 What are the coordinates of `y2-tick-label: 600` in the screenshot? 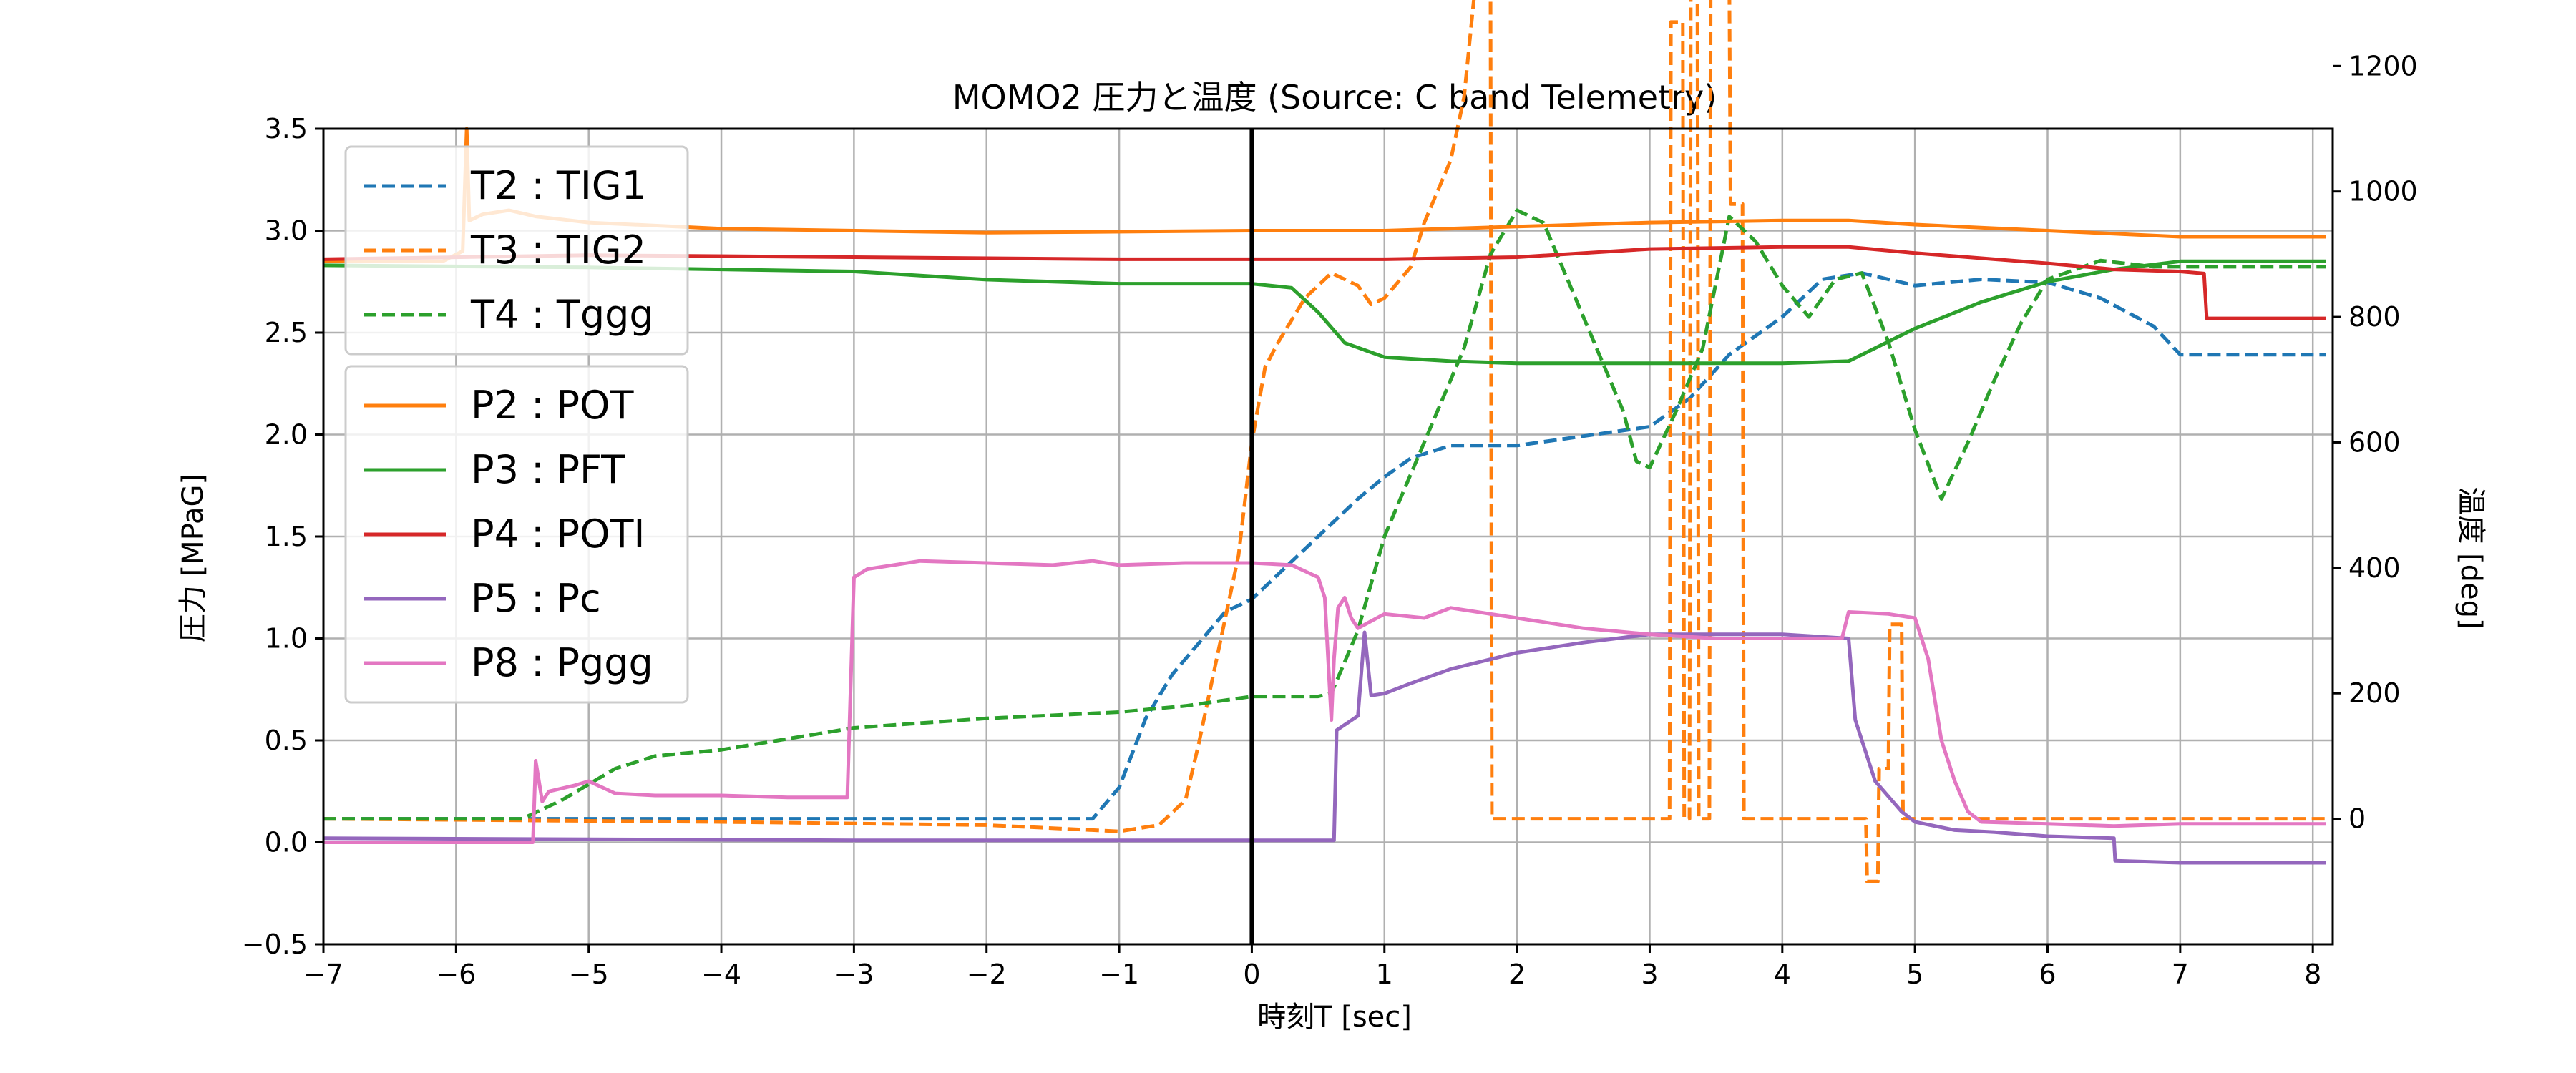 It's located at (2374, 442).